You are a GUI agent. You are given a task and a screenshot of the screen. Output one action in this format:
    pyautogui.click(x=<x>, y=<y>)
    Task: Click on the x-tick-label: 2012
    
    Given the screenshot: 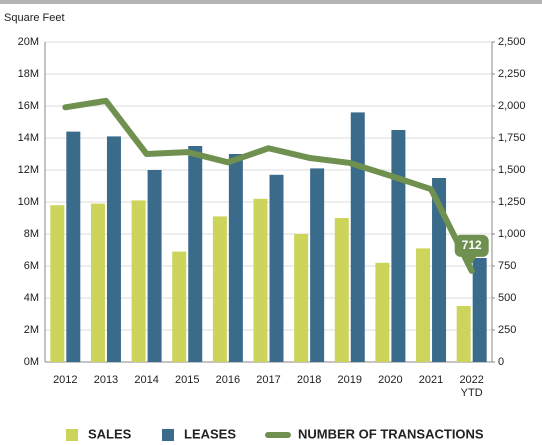 What is the action you would take?
    pyautogui.click(x=65, y=380)
    